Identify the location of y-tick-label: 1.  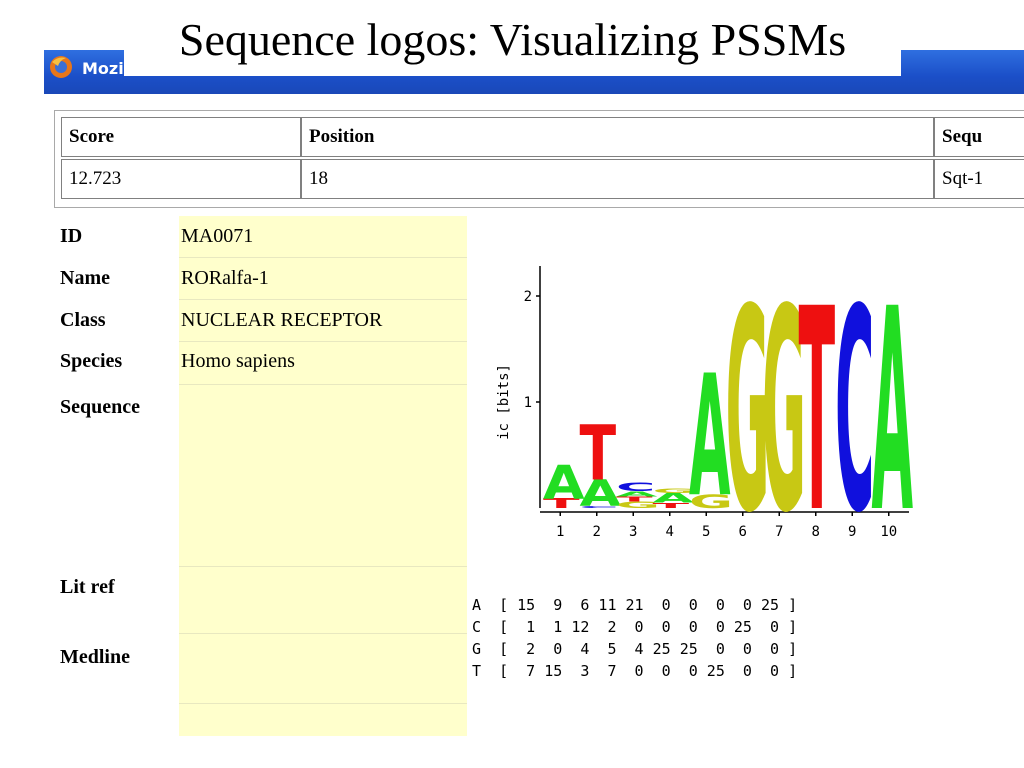
(528, 403).